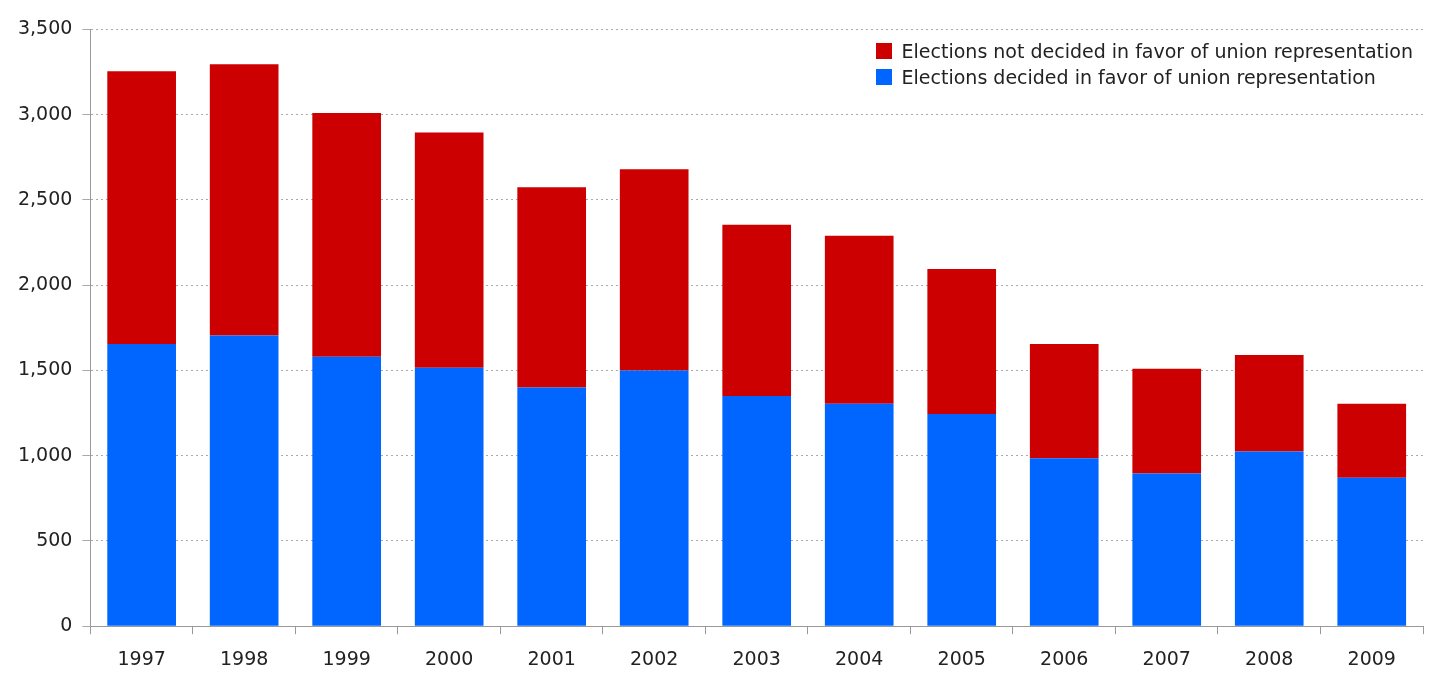  I want to click on y-tick-label: 3,000, so click(45, 112).